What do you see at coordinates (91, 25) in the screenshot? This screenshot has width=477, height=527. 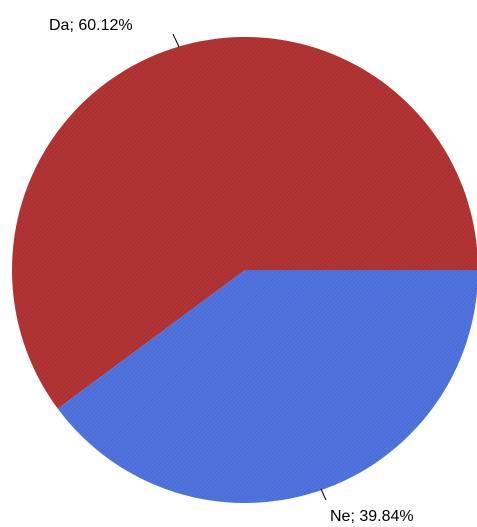 I see `slice-label-da: Da; 60.12%` at bounding box center [91, 25].